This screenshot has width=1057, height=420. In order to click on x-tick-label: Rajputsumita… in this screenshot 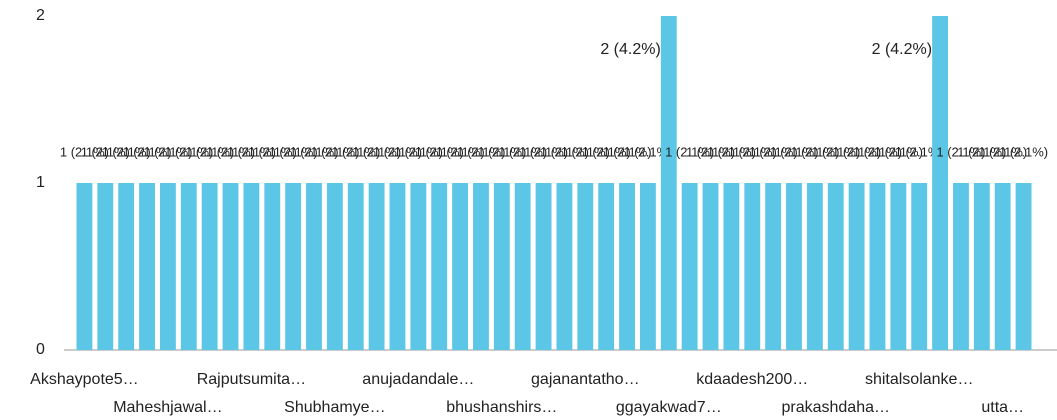, I will do `click(251, 379)`.